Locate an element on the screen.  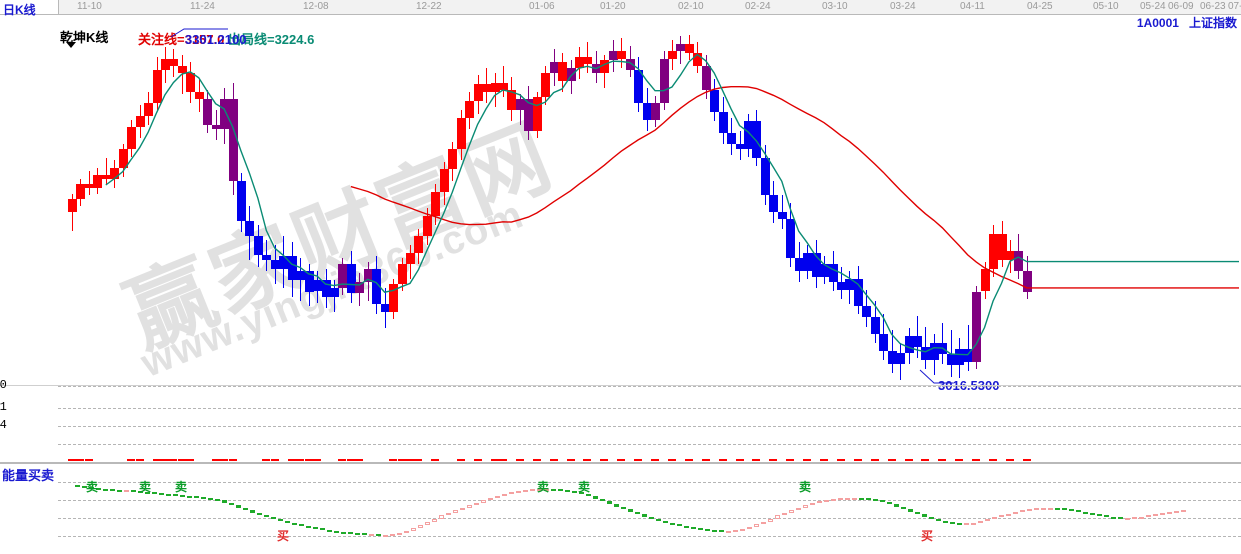
date-tick: 11-10 is located at coordinates (89, 6).